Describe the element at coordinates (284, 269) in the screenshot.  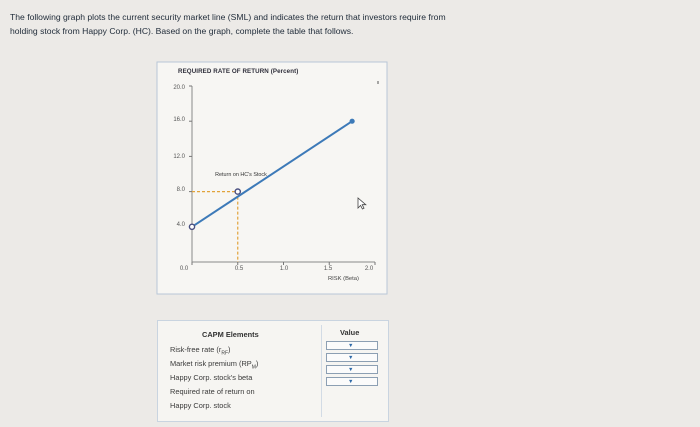
I see `x-tick-label: 1.0` at that location.